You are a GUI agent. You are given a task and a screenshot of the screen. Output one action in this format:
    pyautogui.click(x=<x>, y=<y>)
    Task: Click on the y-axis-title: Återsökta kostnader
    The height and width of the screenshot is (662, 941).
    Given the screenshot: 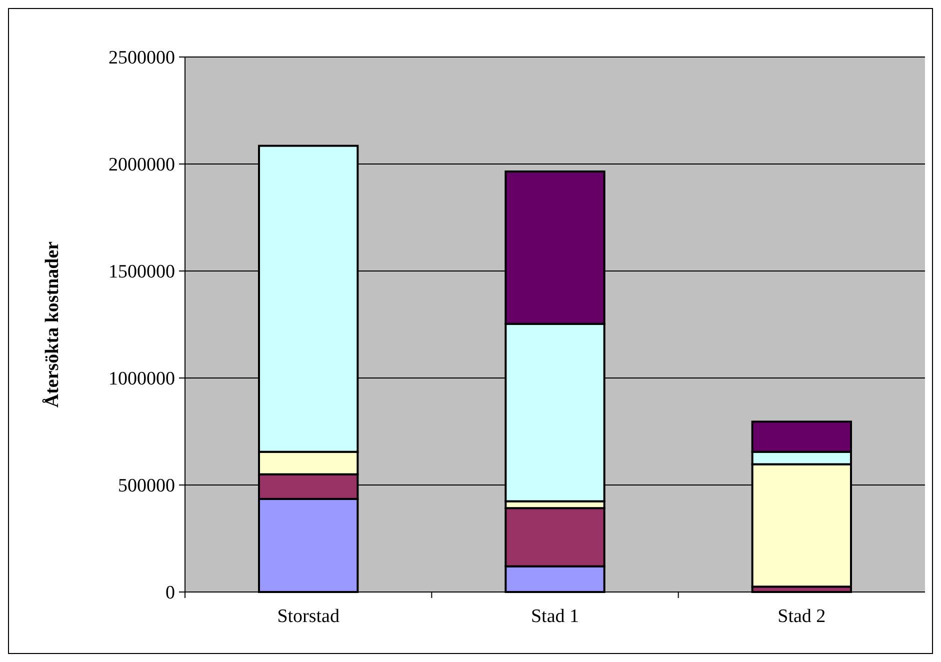 What is the action you would take?
    pyautogui.click(x=52, y=324)
    